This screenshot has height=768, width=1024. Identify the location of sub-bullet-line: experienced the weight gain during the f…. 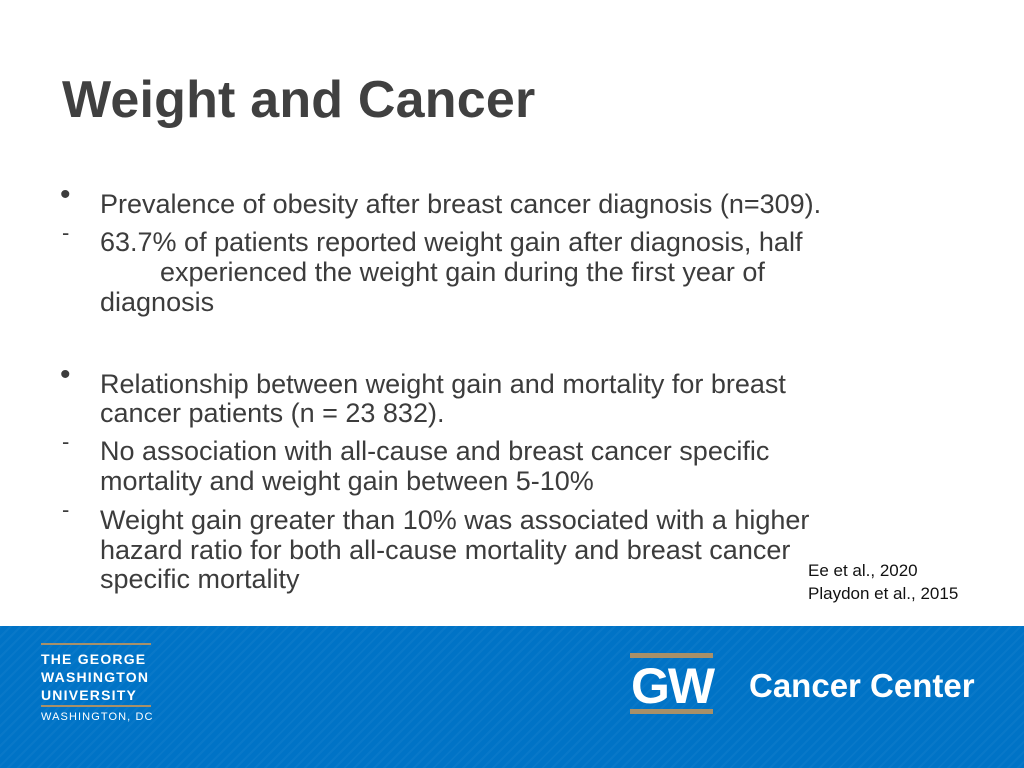
(462, 272).